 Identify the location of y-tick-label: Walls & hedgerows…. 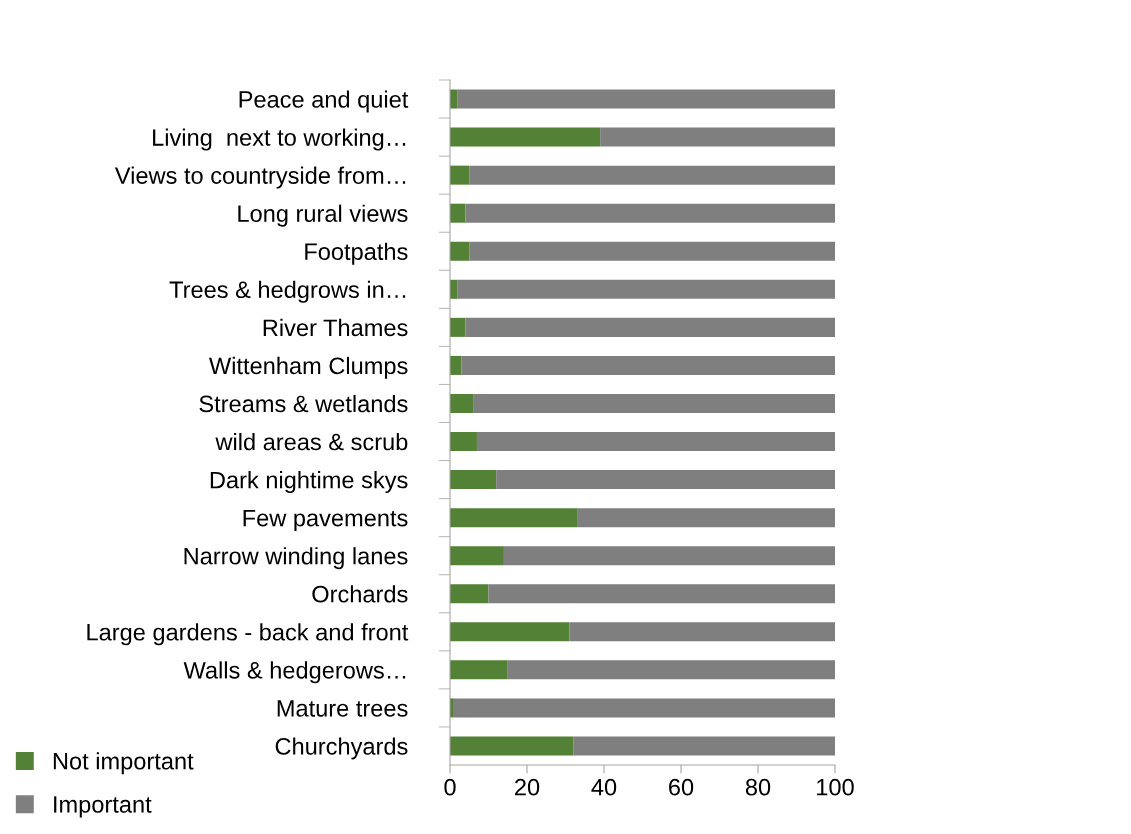
(294, 672).